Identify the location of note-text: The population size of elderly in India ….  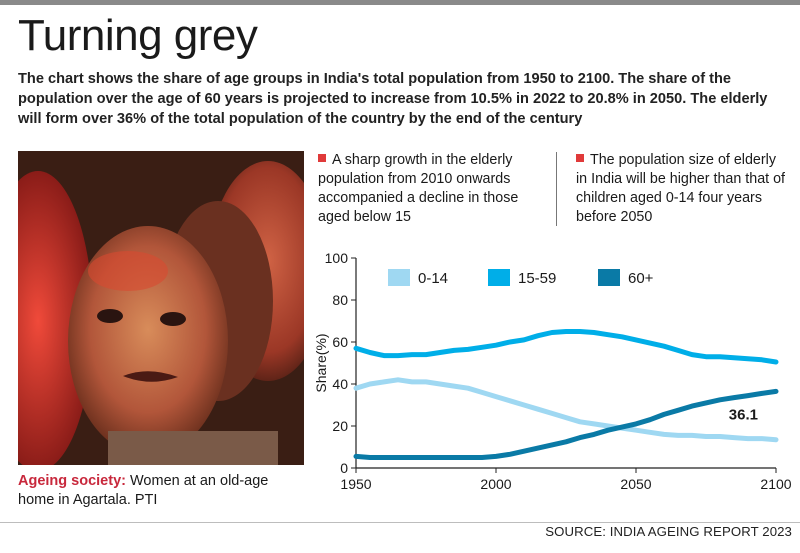
(681, 188).